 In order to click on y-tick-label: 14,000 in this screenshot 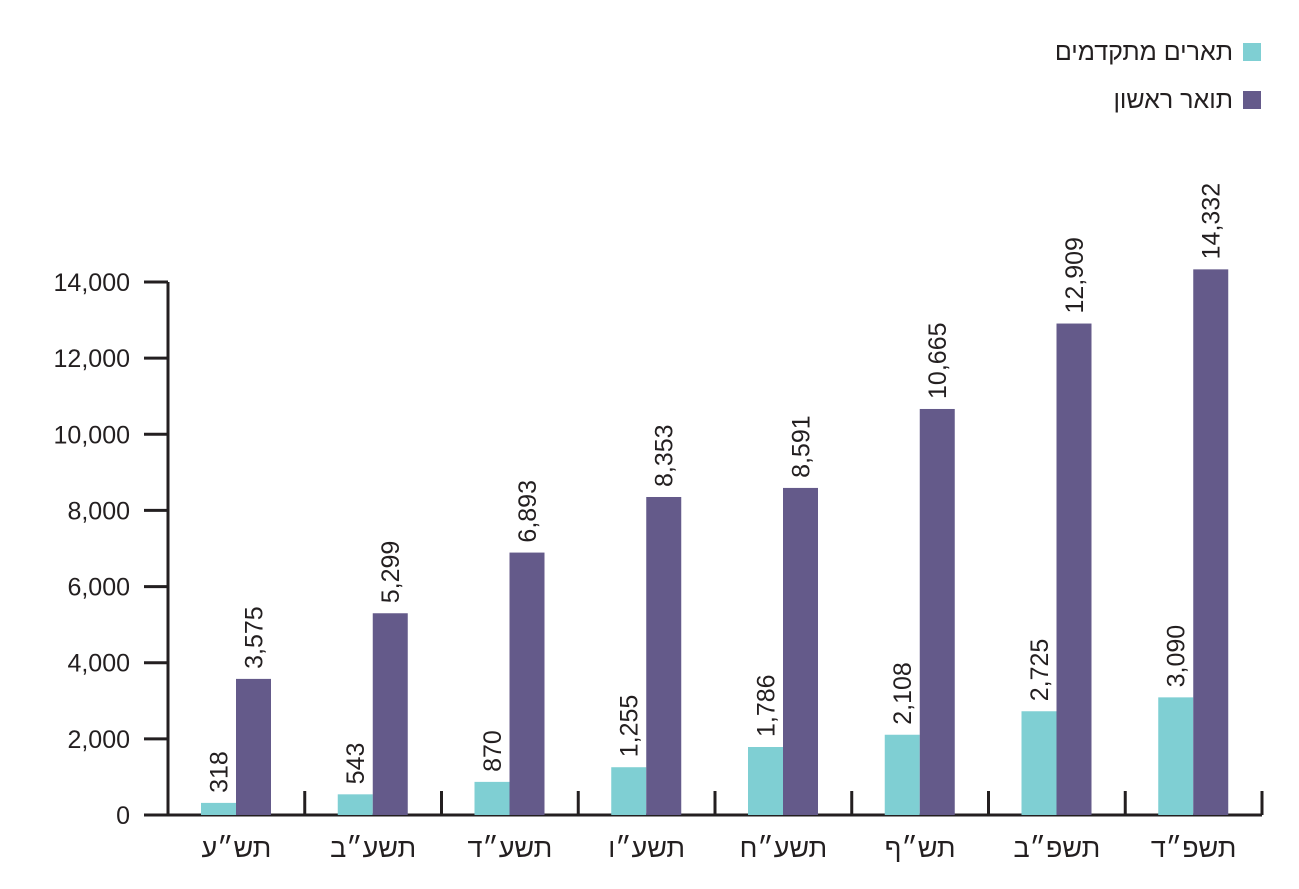, I will do `click(92, 283)`.